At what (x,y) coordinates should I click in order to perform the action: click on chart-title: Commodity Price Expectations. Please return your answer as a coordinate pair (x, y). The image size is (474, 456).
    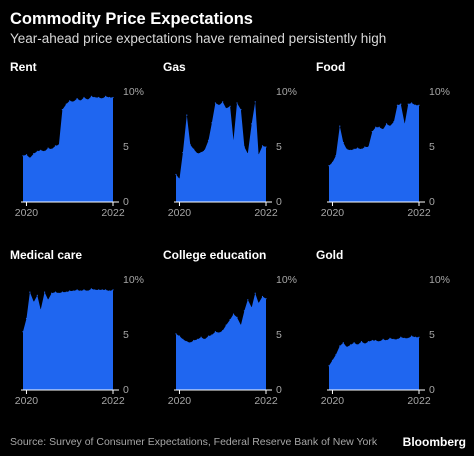
    Looking at the image, I should click on (131, 19).